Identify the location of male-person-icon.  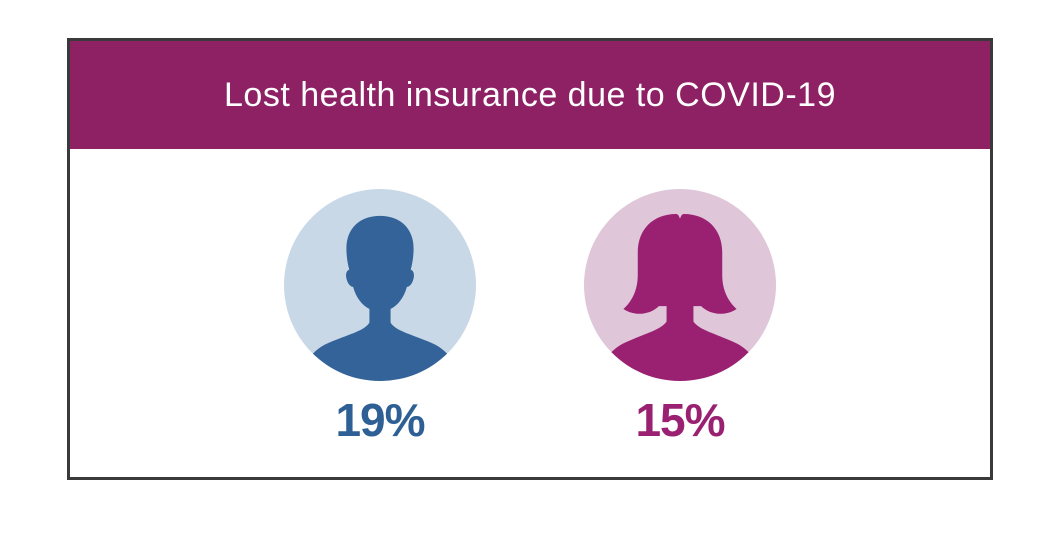
(380, 285).